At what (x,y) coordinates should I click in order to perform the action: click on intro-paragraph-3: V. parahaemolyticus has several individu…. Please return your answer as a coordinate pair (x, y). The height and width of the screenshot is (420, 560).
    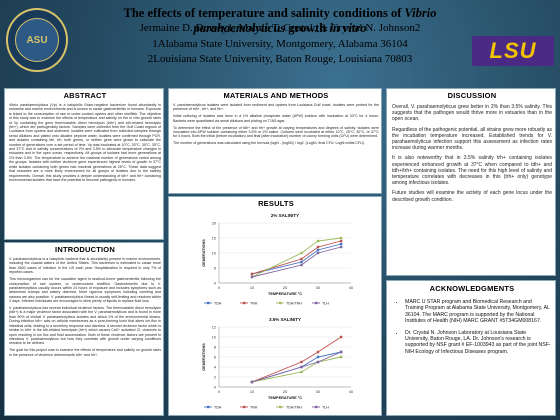
    Looking at the image, I should click on (85, 326).